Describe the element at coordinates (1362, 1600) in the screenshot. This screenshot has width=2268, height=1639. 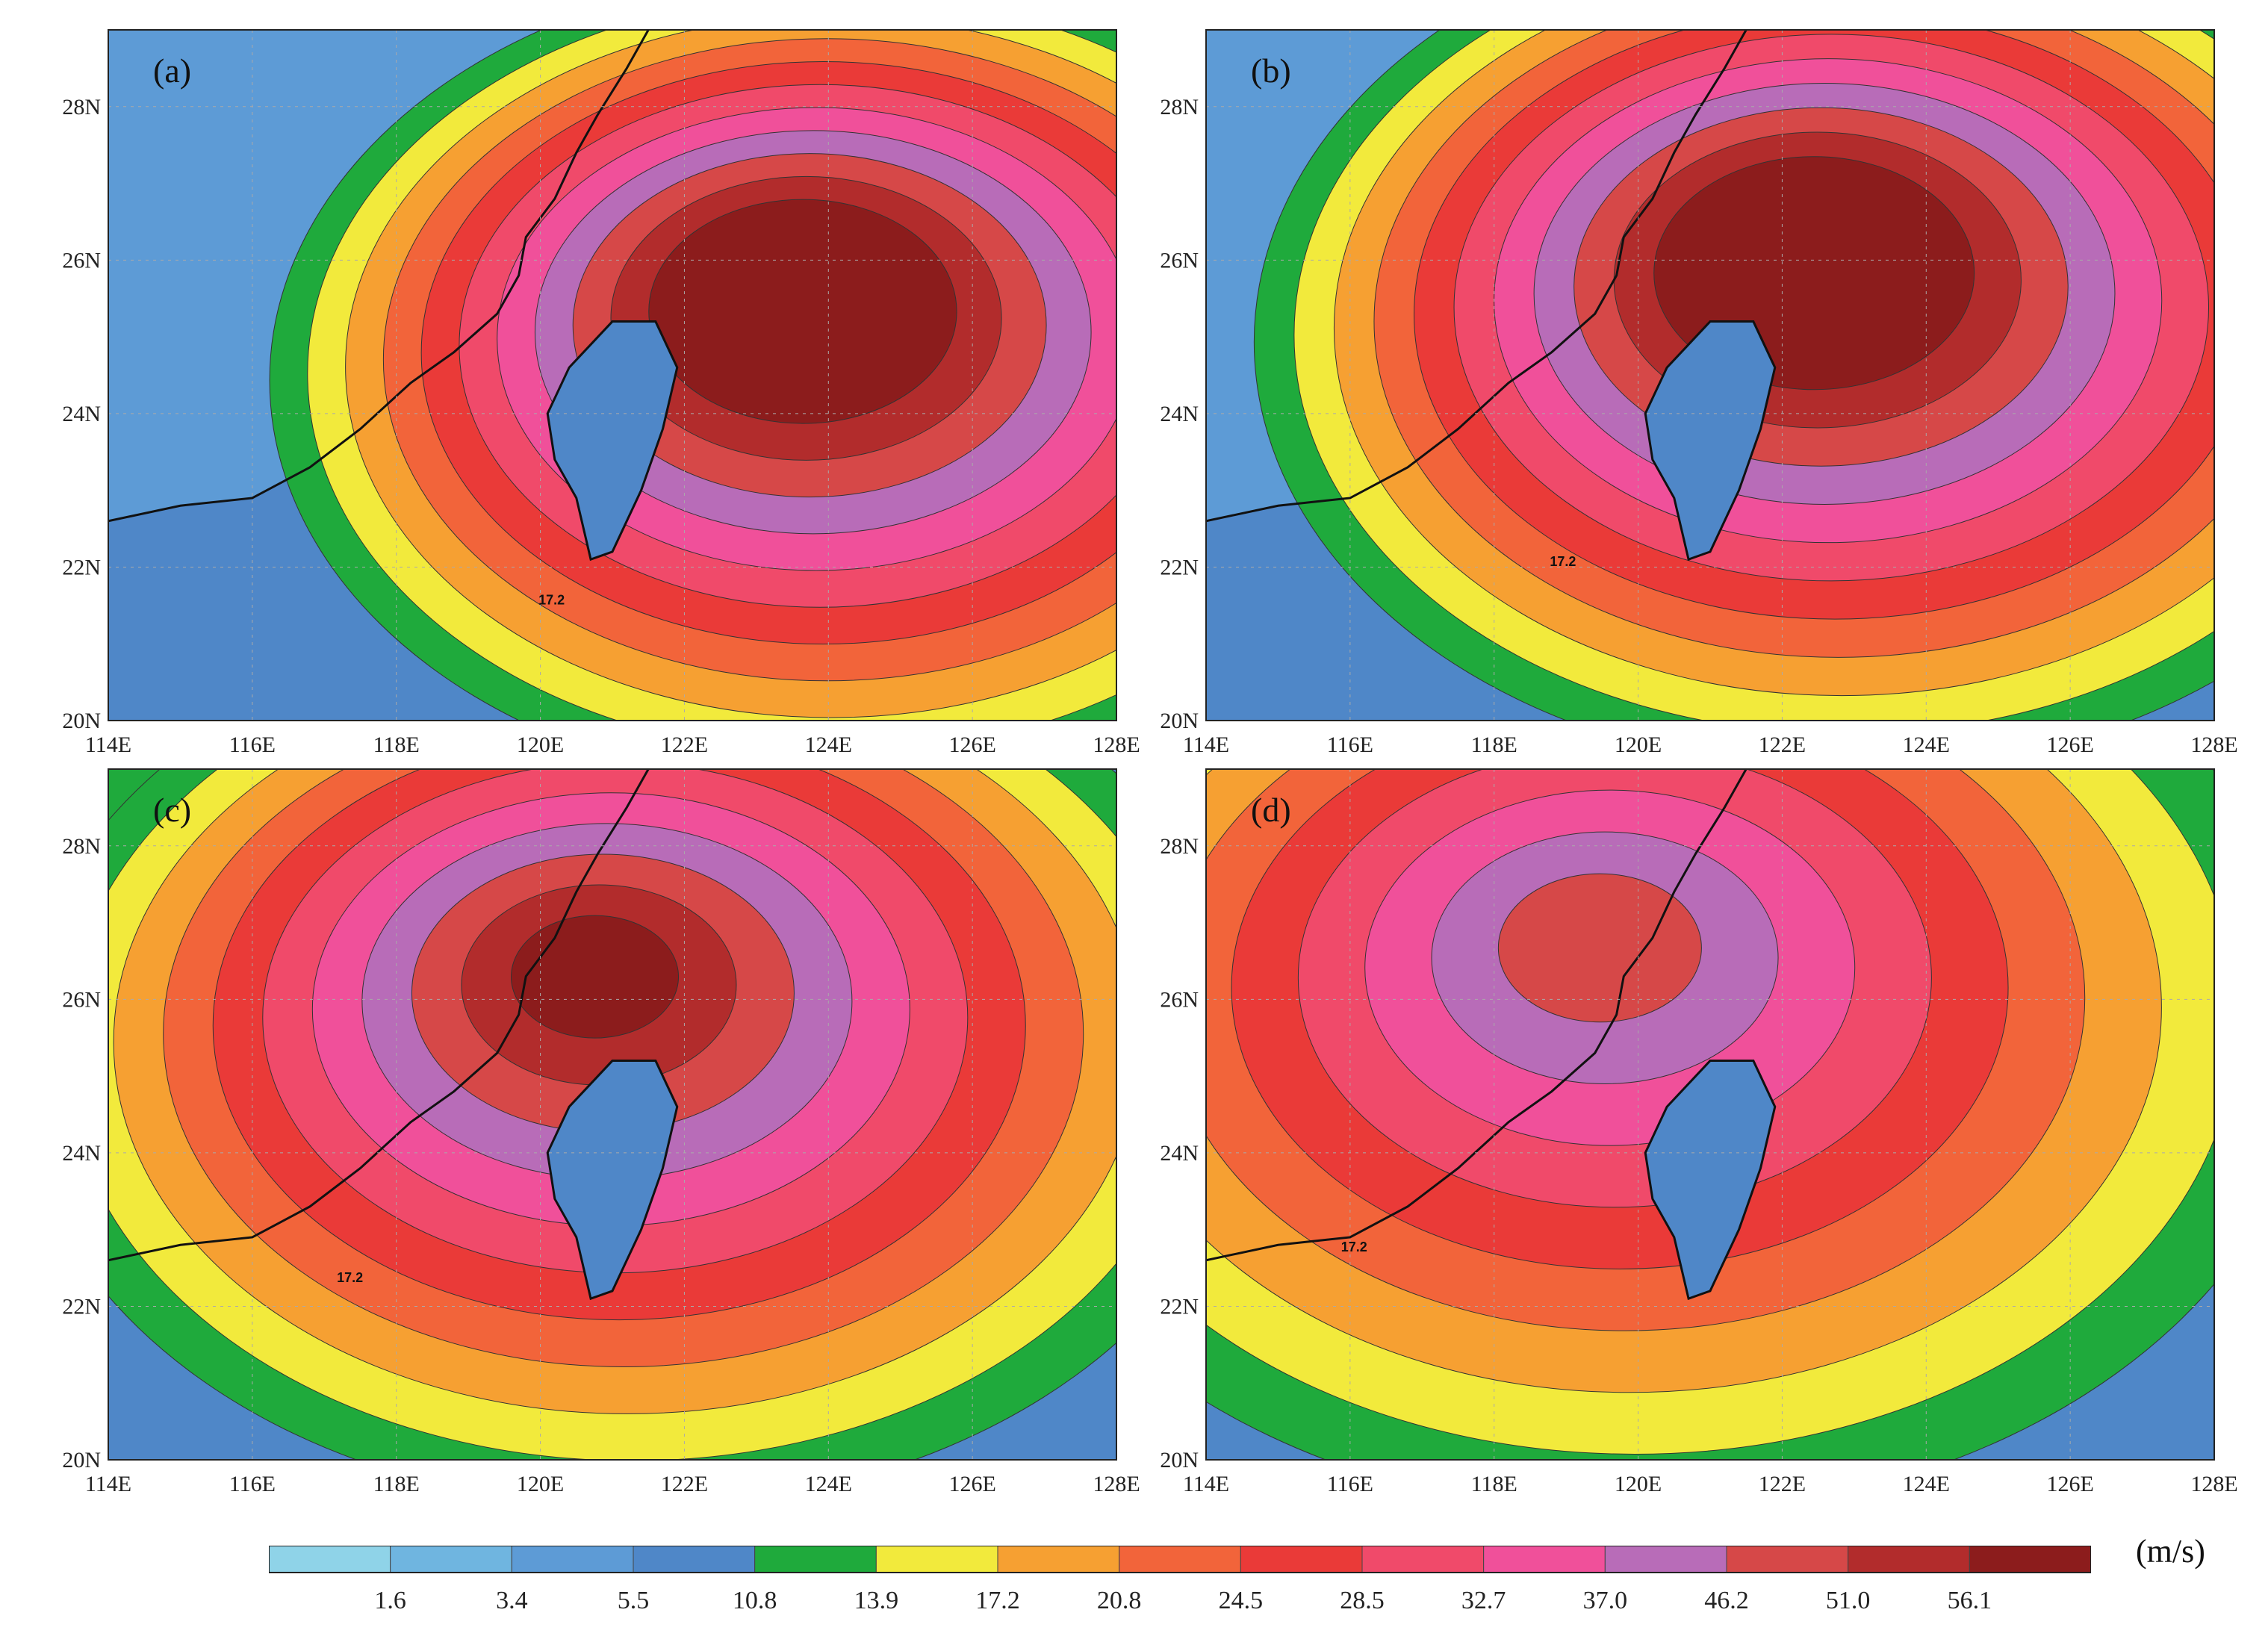
I see `colorbar-level-label: 28.5` at that location.